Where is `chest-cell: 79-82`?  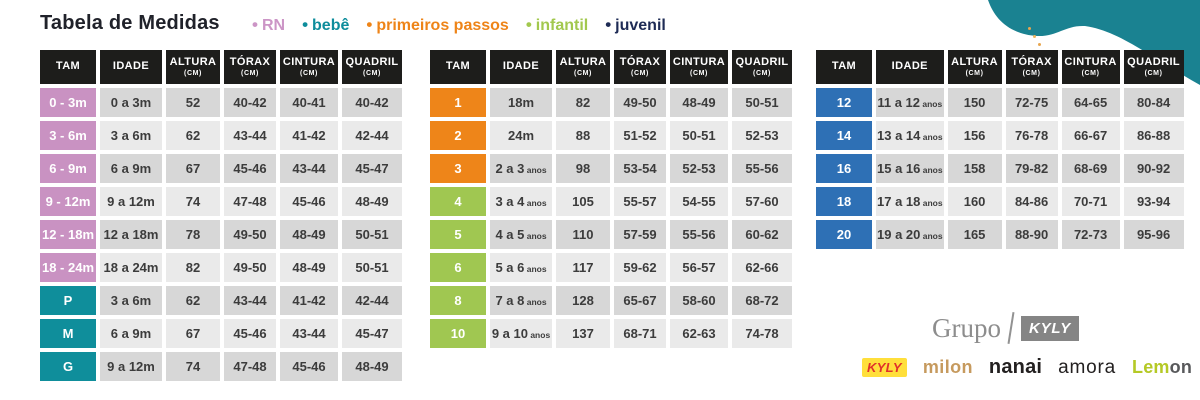 chest-cell: 79-82 is located at coordinates (1031, 168).